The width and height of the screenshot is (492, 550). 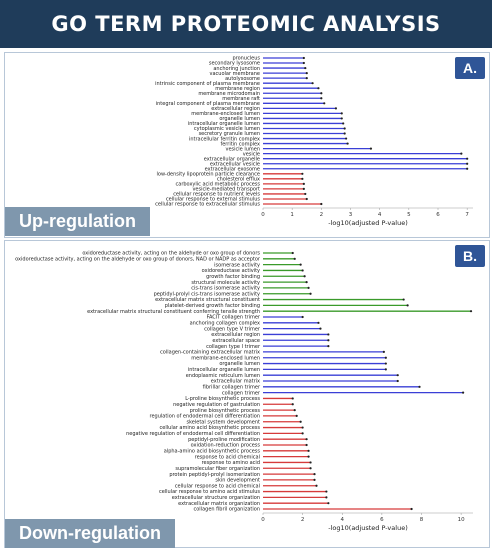 I want to click on term-label: structural molecule activity, so click(x=225, y=283).